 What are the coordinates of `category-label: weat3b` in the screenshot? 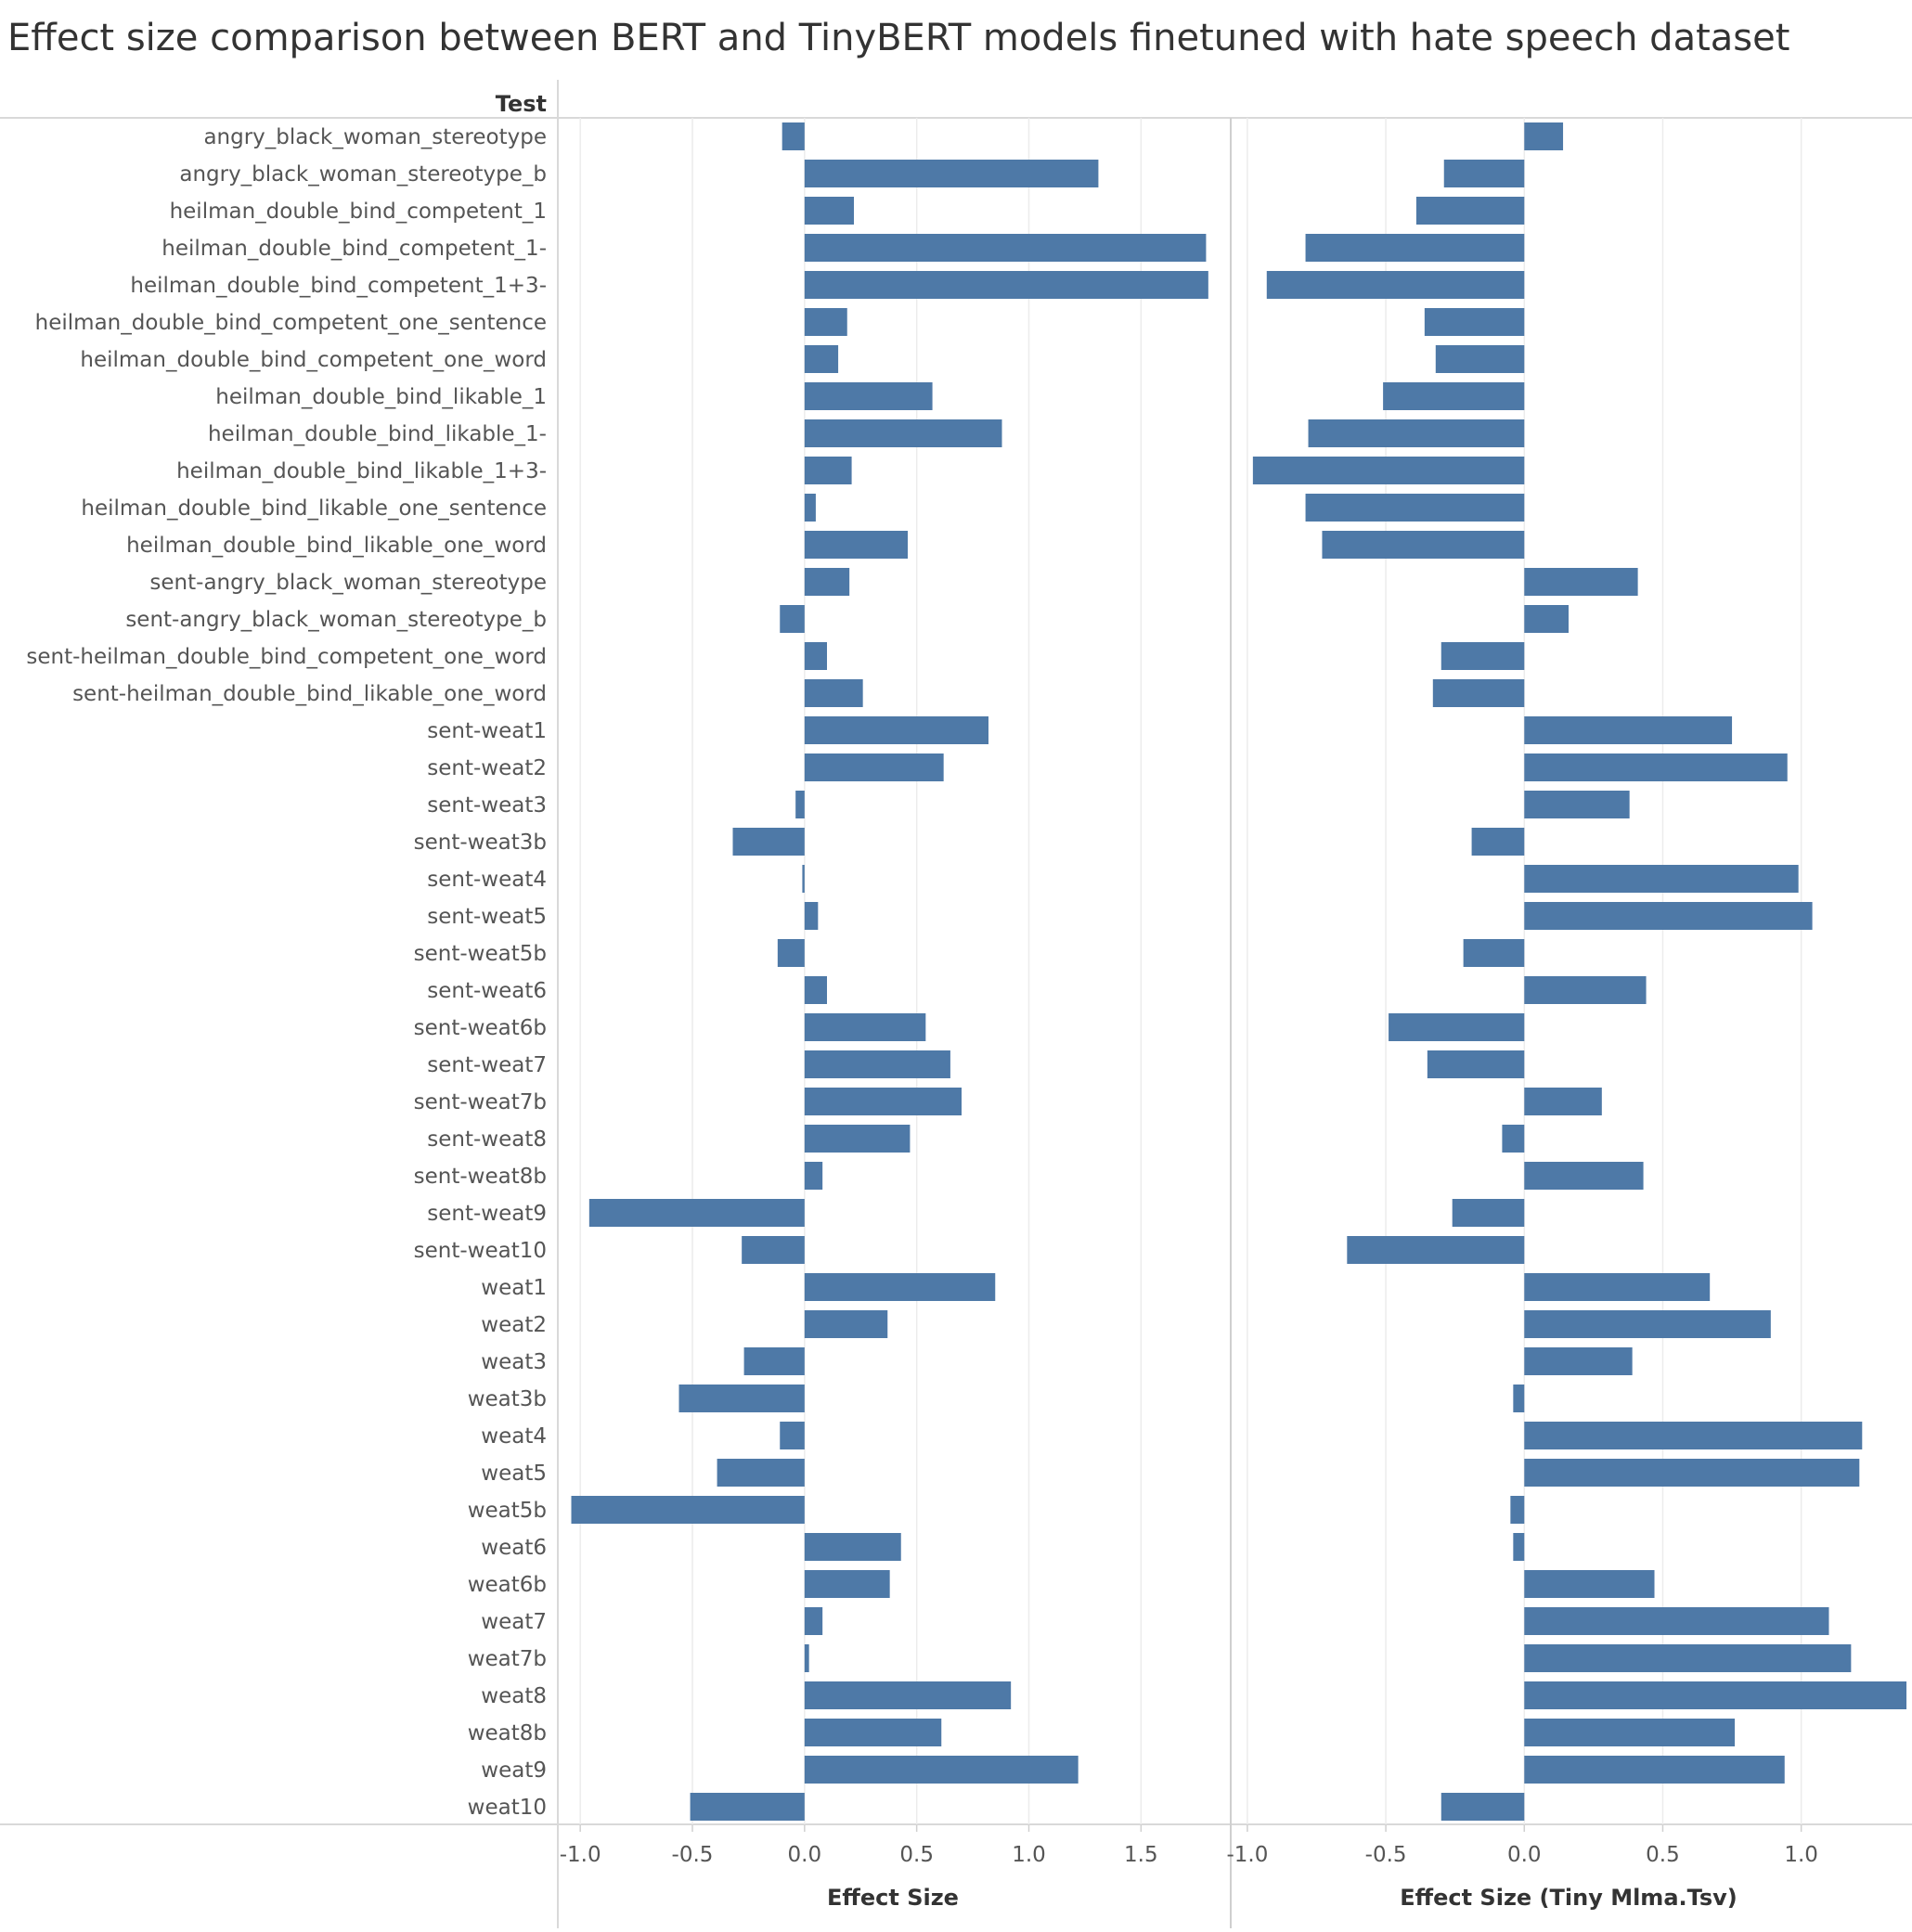 It's located at (507, 1399).